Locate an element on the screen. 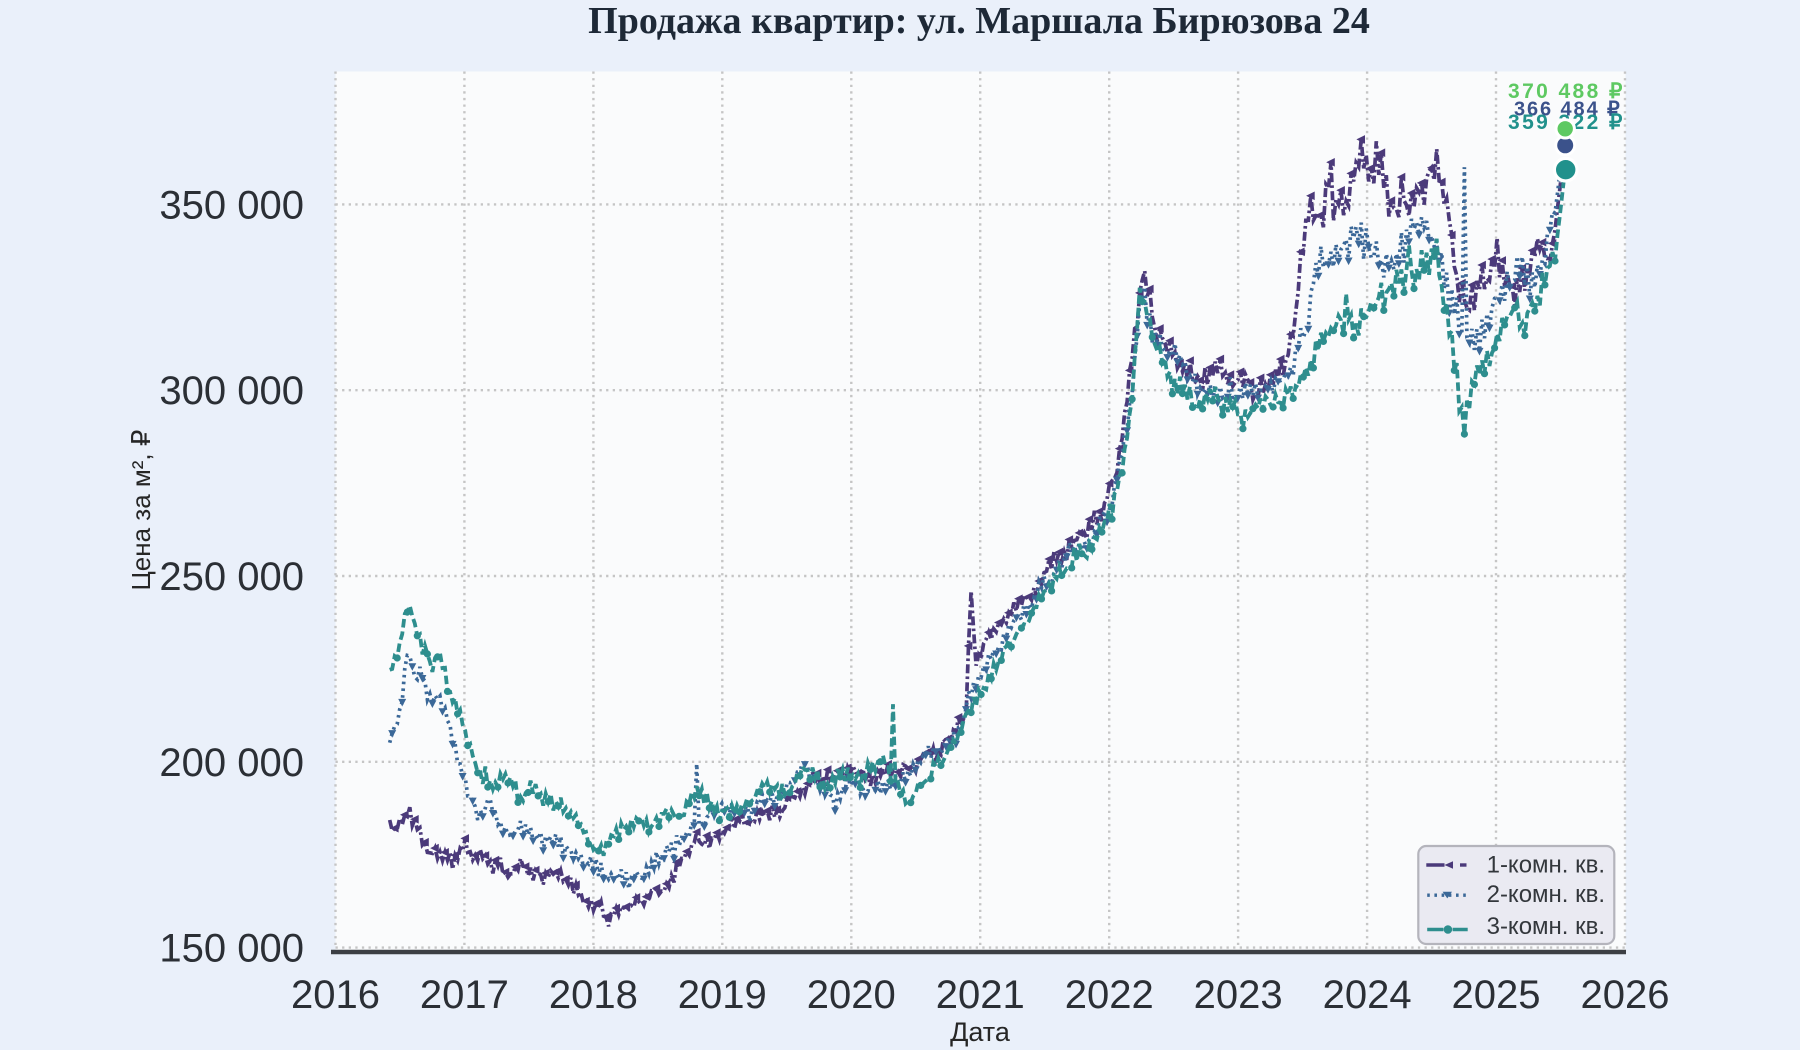  svg-text: 2018 is located at coordinates (593, 995).